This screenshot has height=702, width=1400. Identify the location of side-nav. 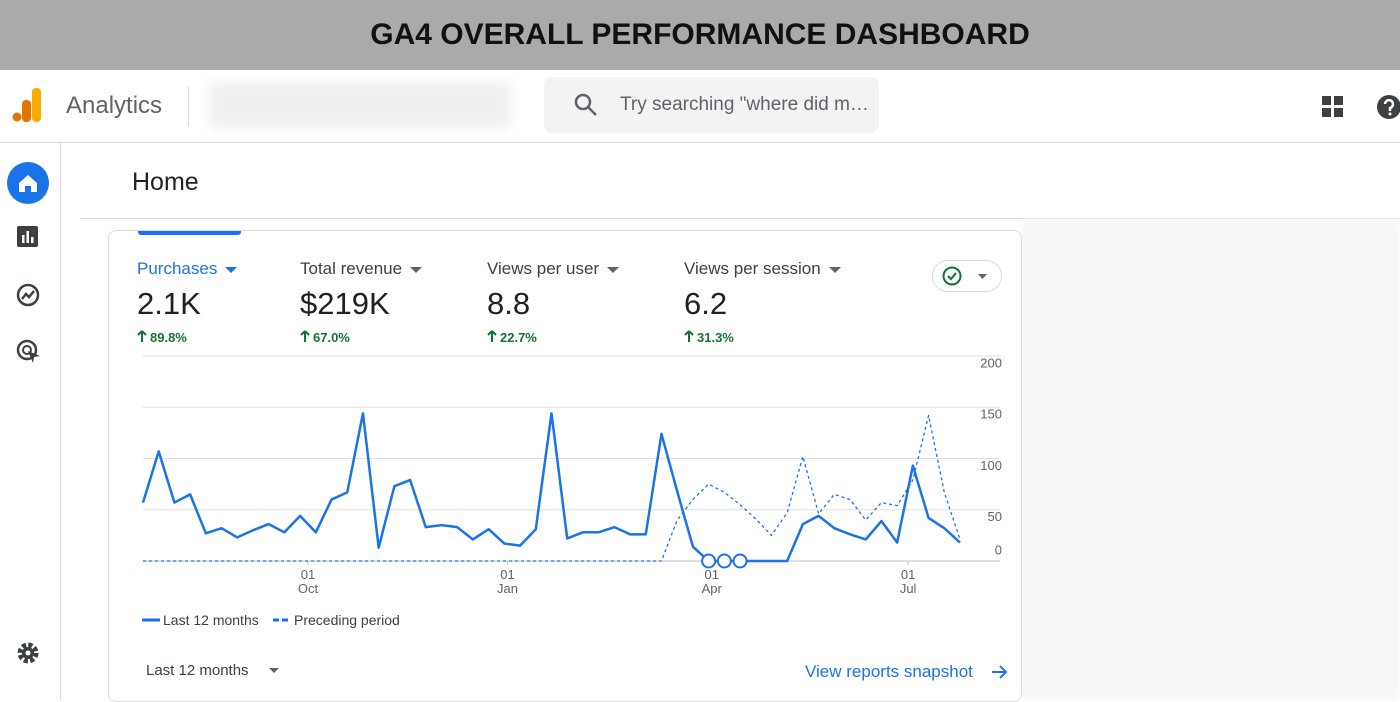
(30, 421).